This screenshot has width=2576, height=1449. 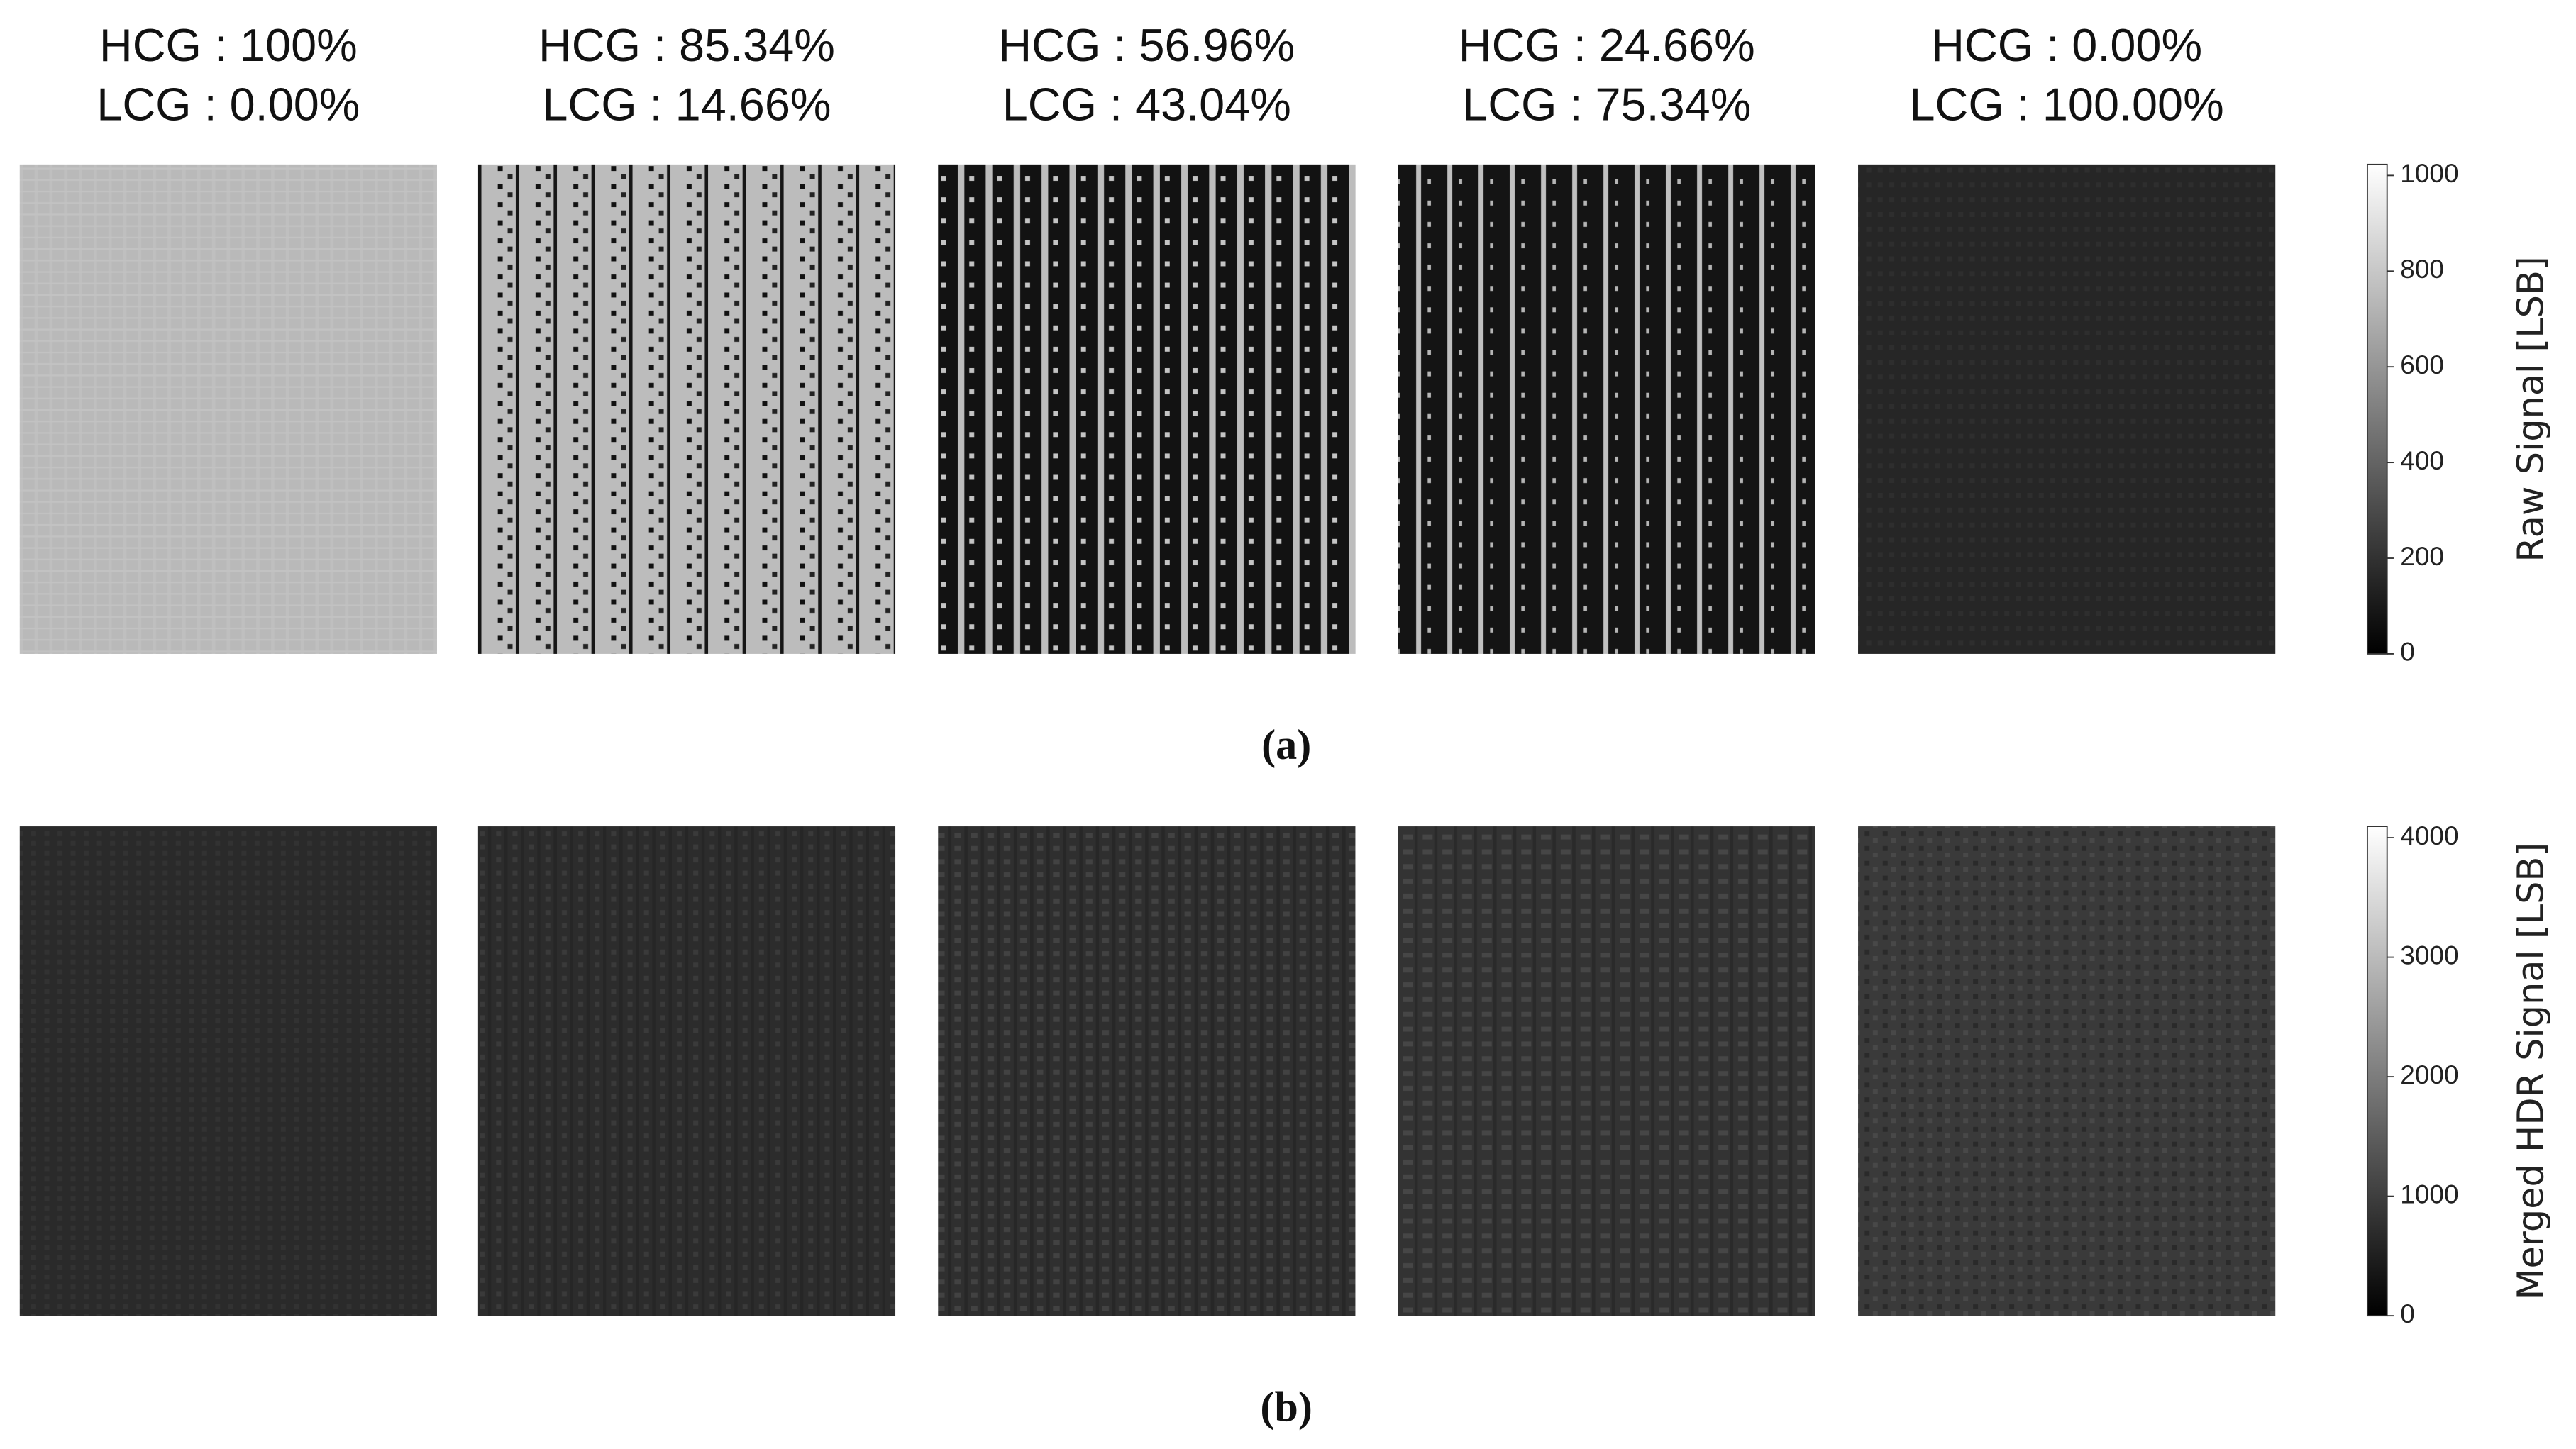 What do you see at coordinates (686, 45) in the screenshot?
I see `hcg-label: HCG : 85.34%` at bounding box center [686, 45].